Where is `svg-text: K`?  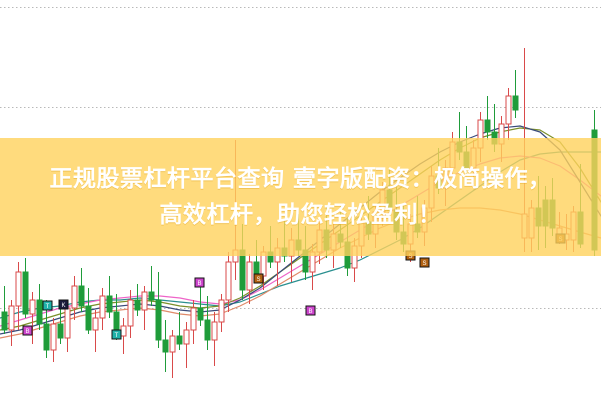 svg-text: K is located at coordinates (63, 306).